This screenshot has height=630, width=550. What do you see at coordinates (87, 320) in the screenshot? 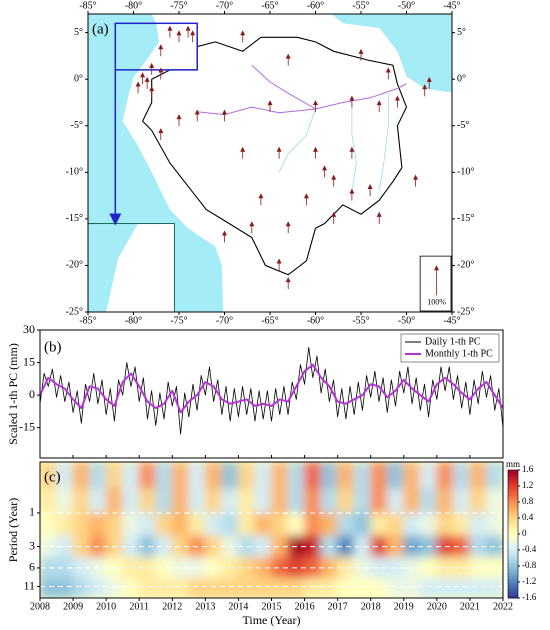
I see `x-tick-label: -85°` at bounding box center [87, 320].